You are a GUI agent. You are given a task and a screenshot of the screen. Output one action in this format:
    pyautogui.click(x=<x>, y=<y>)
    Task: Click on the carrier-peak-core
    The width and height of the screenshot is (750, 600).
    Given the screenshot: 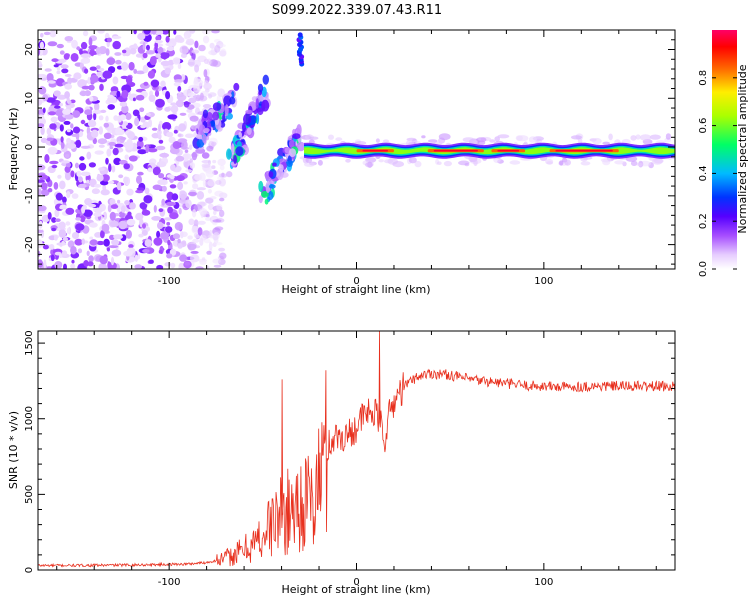 What is the action you would take?
    pyautogui.click(x=455, y=150)
    